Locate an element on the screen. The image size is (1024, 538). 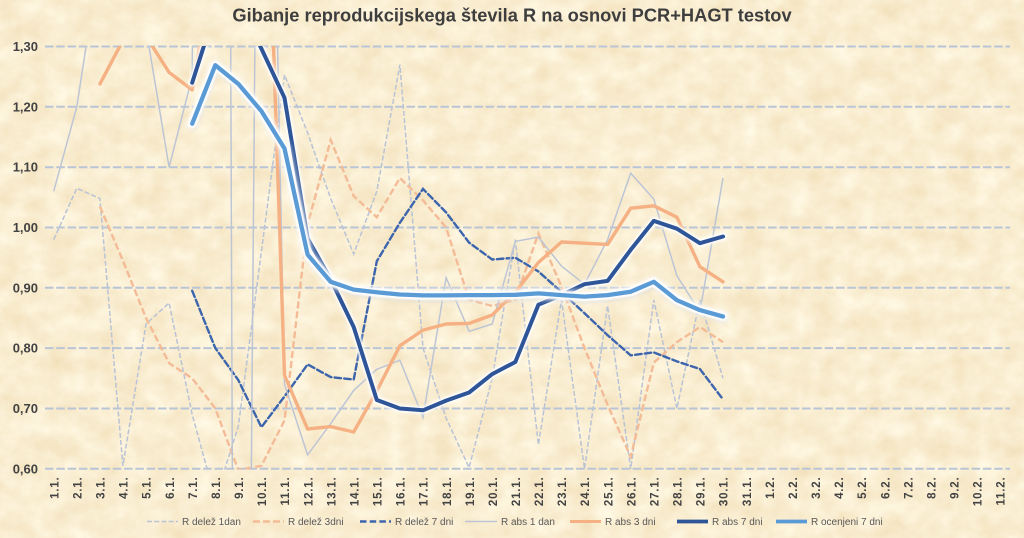
svg-text: 12.1. is located at coordinates (309, 492).